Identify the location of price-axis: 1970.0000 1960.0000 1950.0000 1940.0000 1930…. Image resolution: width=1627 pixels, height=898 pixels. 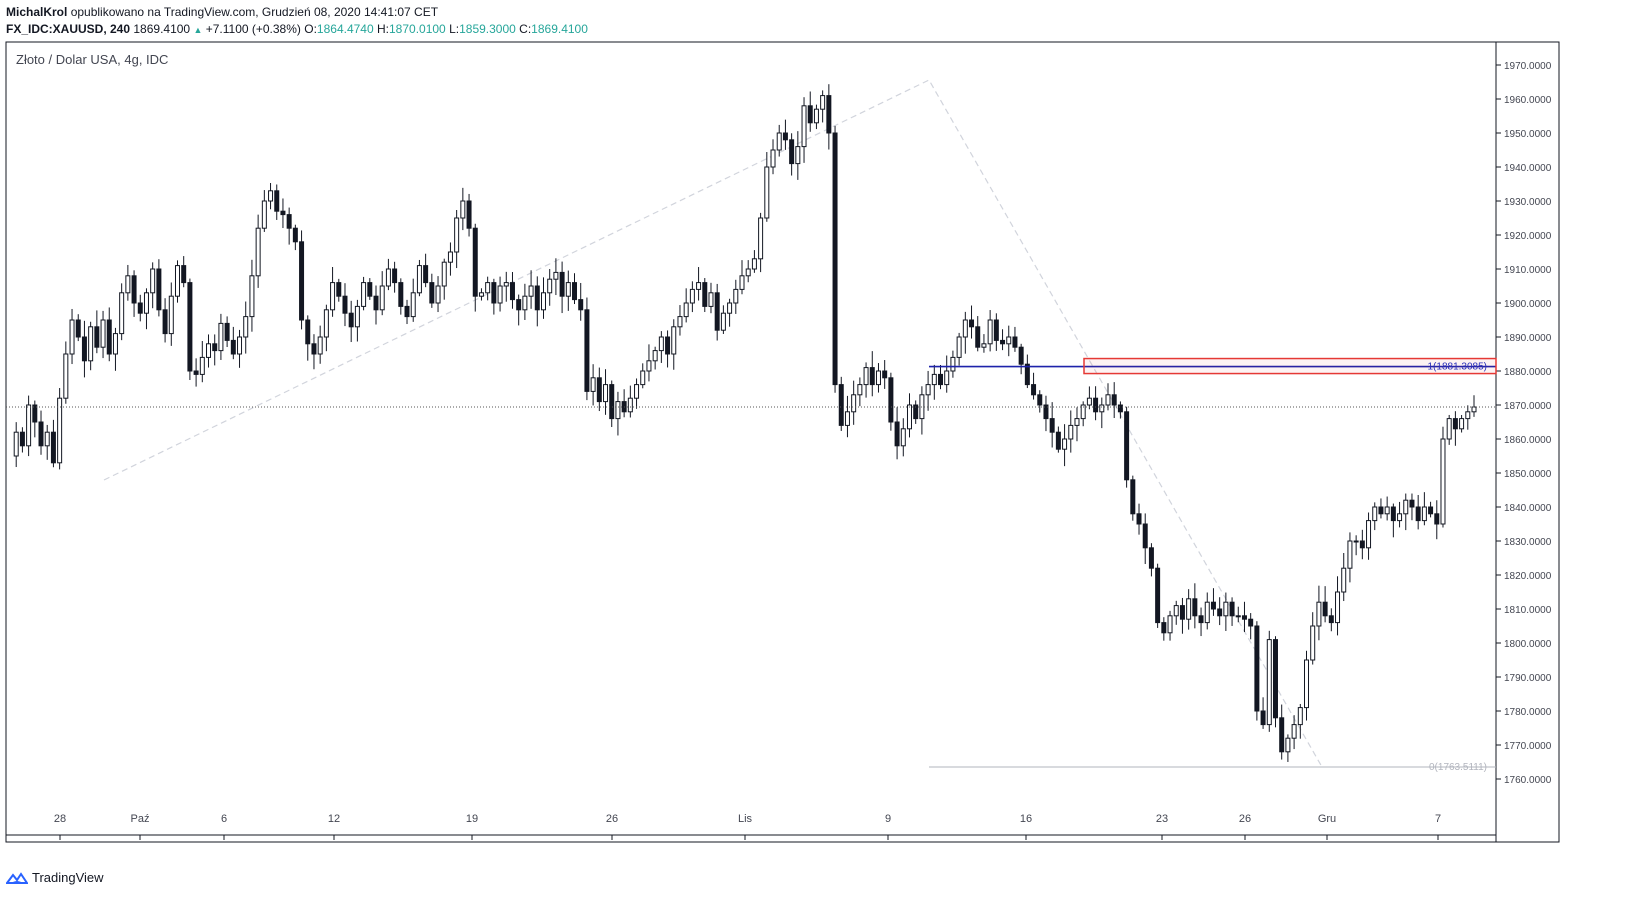
(1524, 423).